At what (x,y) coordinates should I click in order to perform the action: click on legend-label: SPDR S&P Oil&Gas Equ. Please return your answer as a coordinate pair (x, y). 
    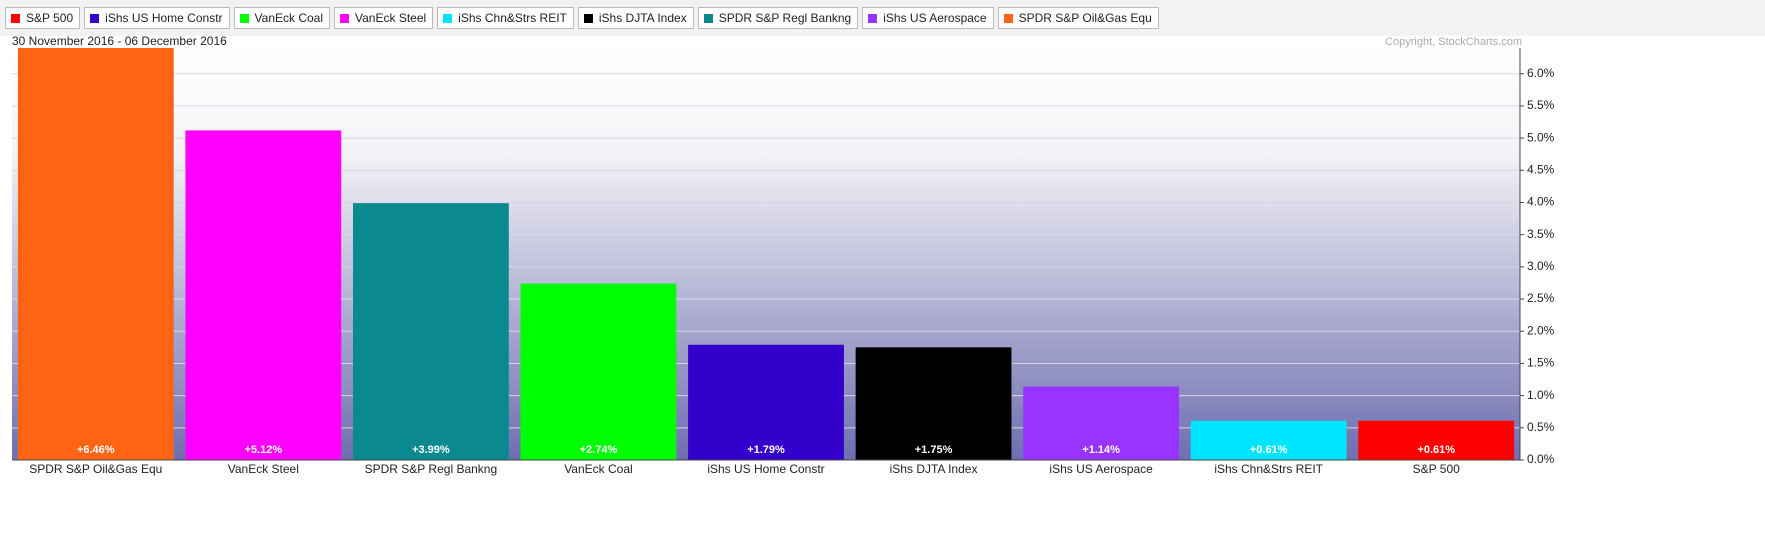
    Looking at the image, I should click on (1085, 18).